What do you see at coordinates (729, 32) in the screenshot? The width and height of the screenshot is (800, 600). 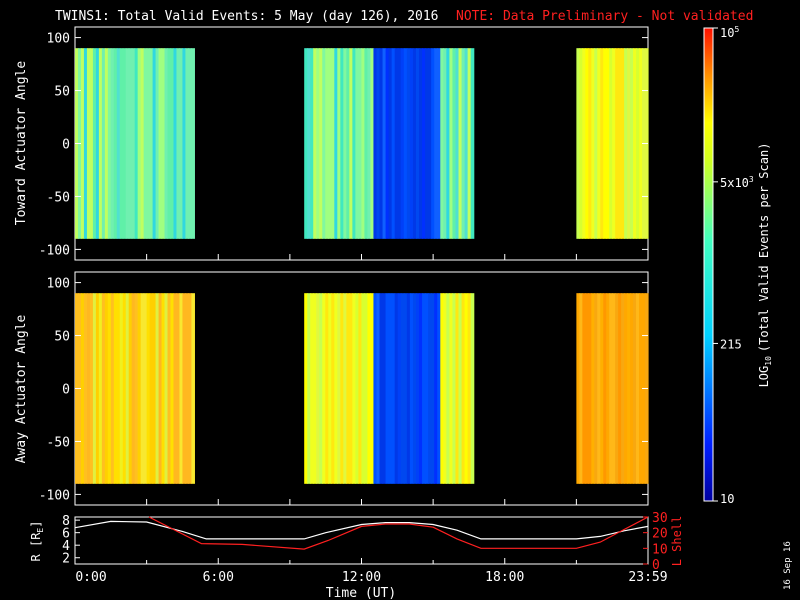 I see `colorbar-tick-label: 105` at bounding box center [729, 32].